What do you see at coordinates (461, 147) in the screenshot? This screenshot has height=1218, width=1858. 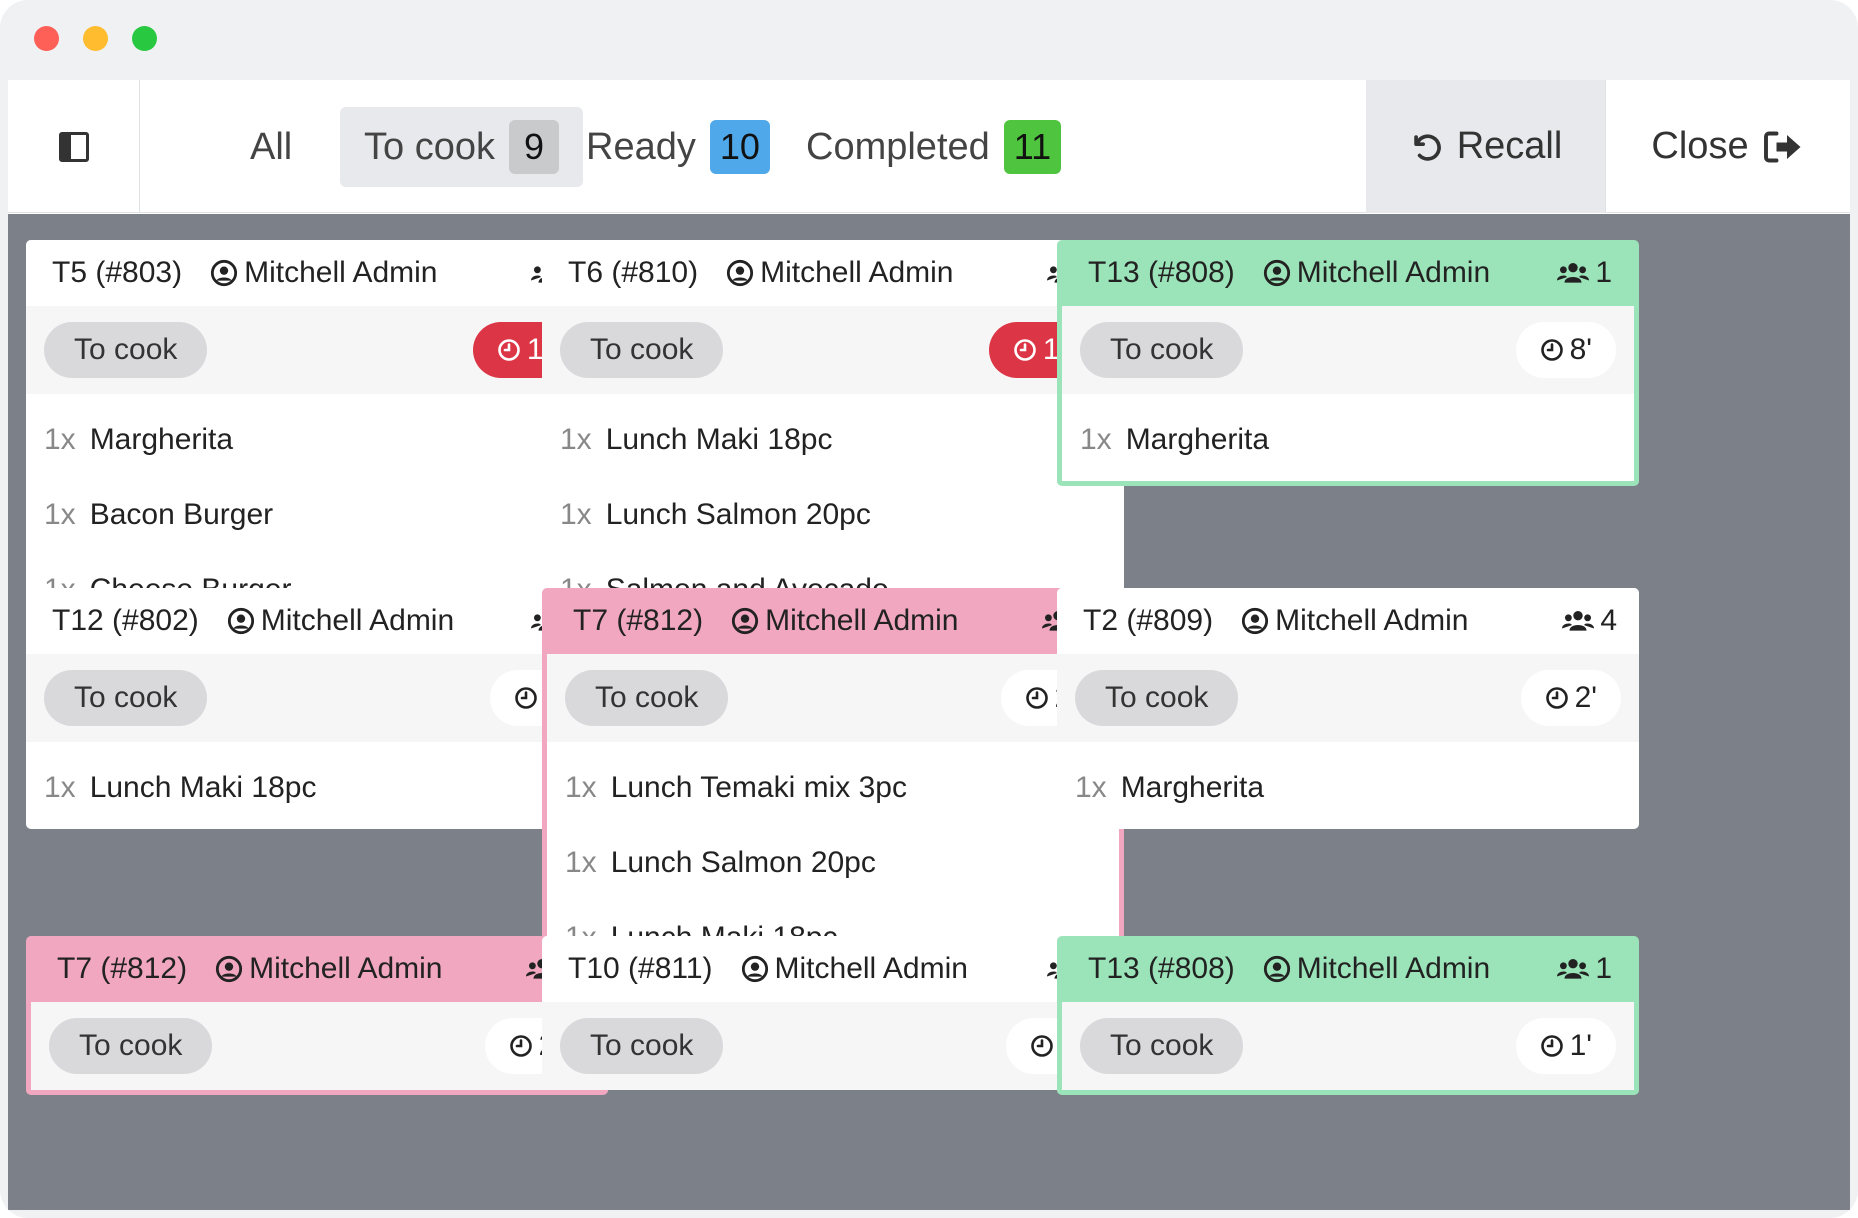 I see `tab-to-cook: To cook 9` at bounding box center [461, 147].